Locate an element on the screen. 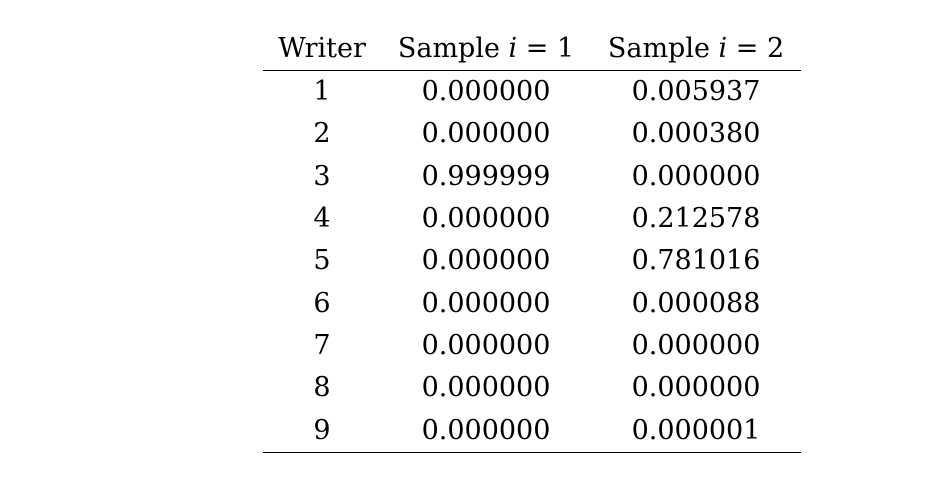 This screenshot has height=478, width=930. cell-sample-2: 0.000001 is located at coordinates (696, 430).